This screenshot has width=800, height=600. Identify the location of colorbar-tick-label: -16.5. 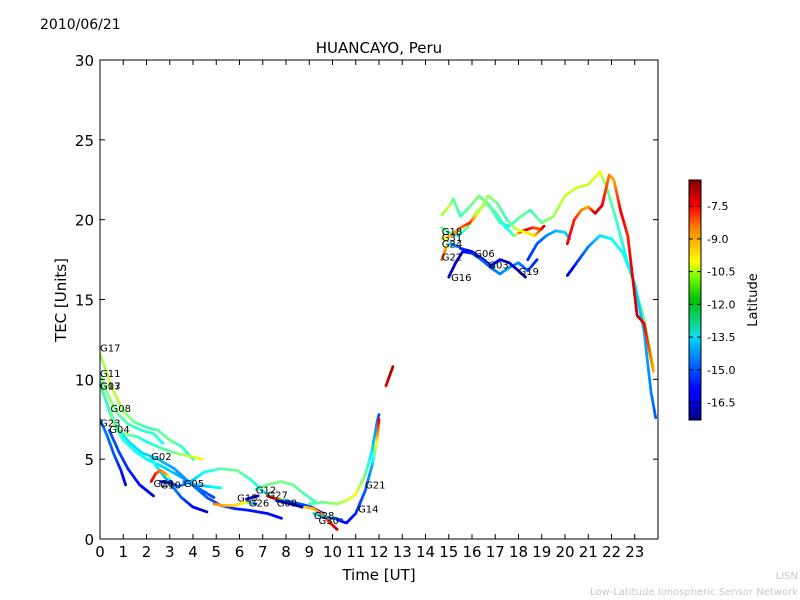
(721, 403).